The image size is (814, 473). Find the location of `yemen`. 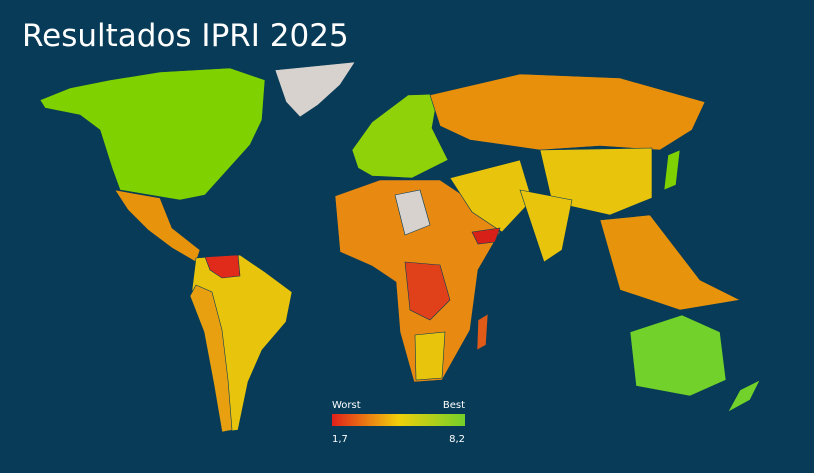

yemen is located at coordinates (486, 236).